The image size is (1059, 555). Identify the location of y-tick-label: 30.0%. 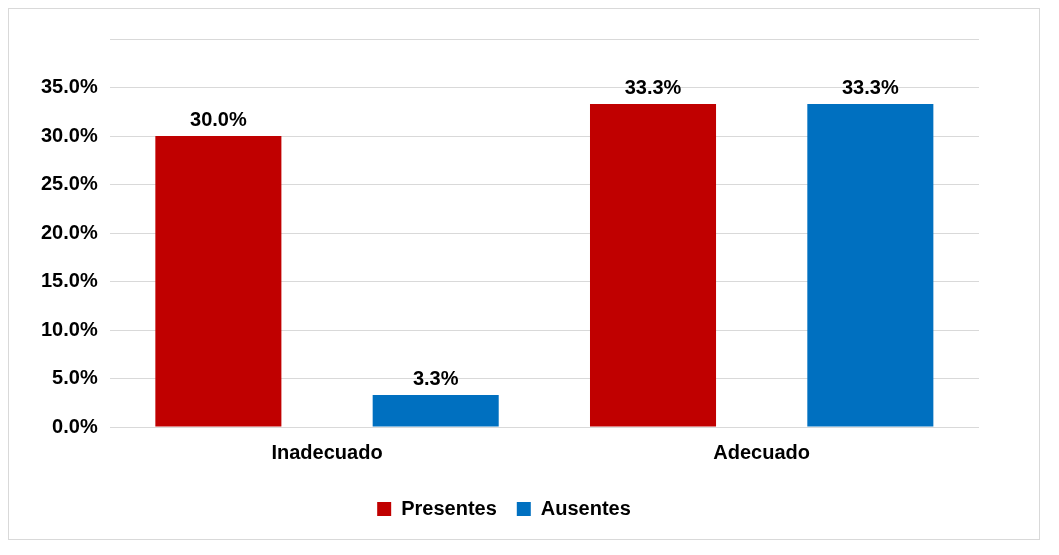
(69, 134).